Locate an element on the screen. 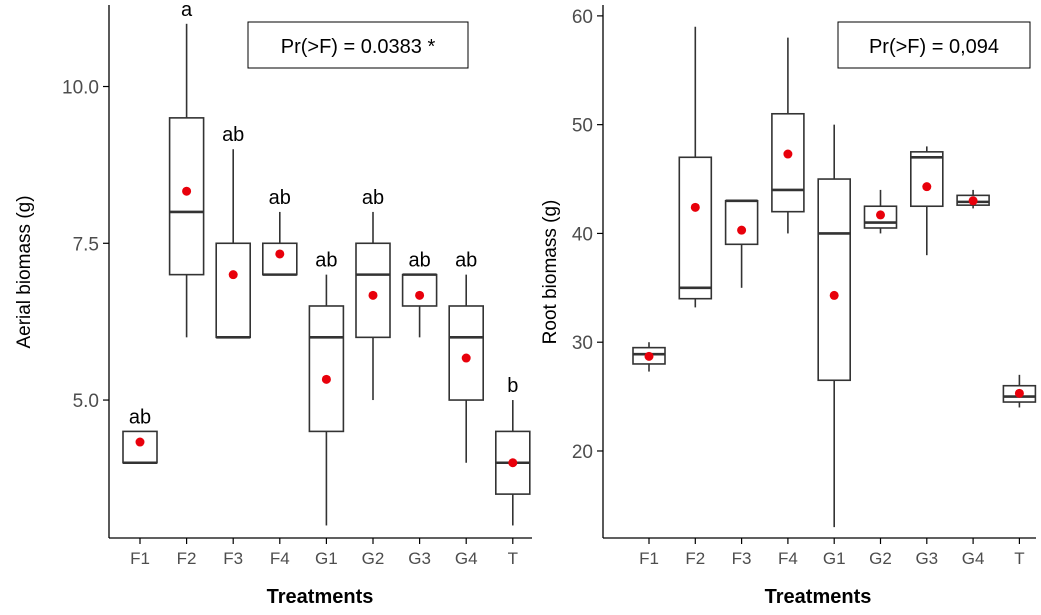 Image resolution: width=1041 pixels, height=615 pixels. box-g3 is located at coordinates (926, 201).